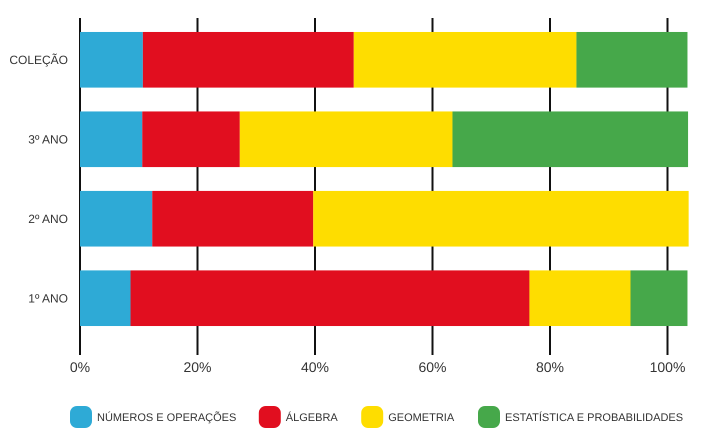 The width and height of the screenshot is (721, 435). What do you see at coordinates (315, 367) in the screenshot?
I see `x-tick-label: 40%` at bounding box center [315, 367].